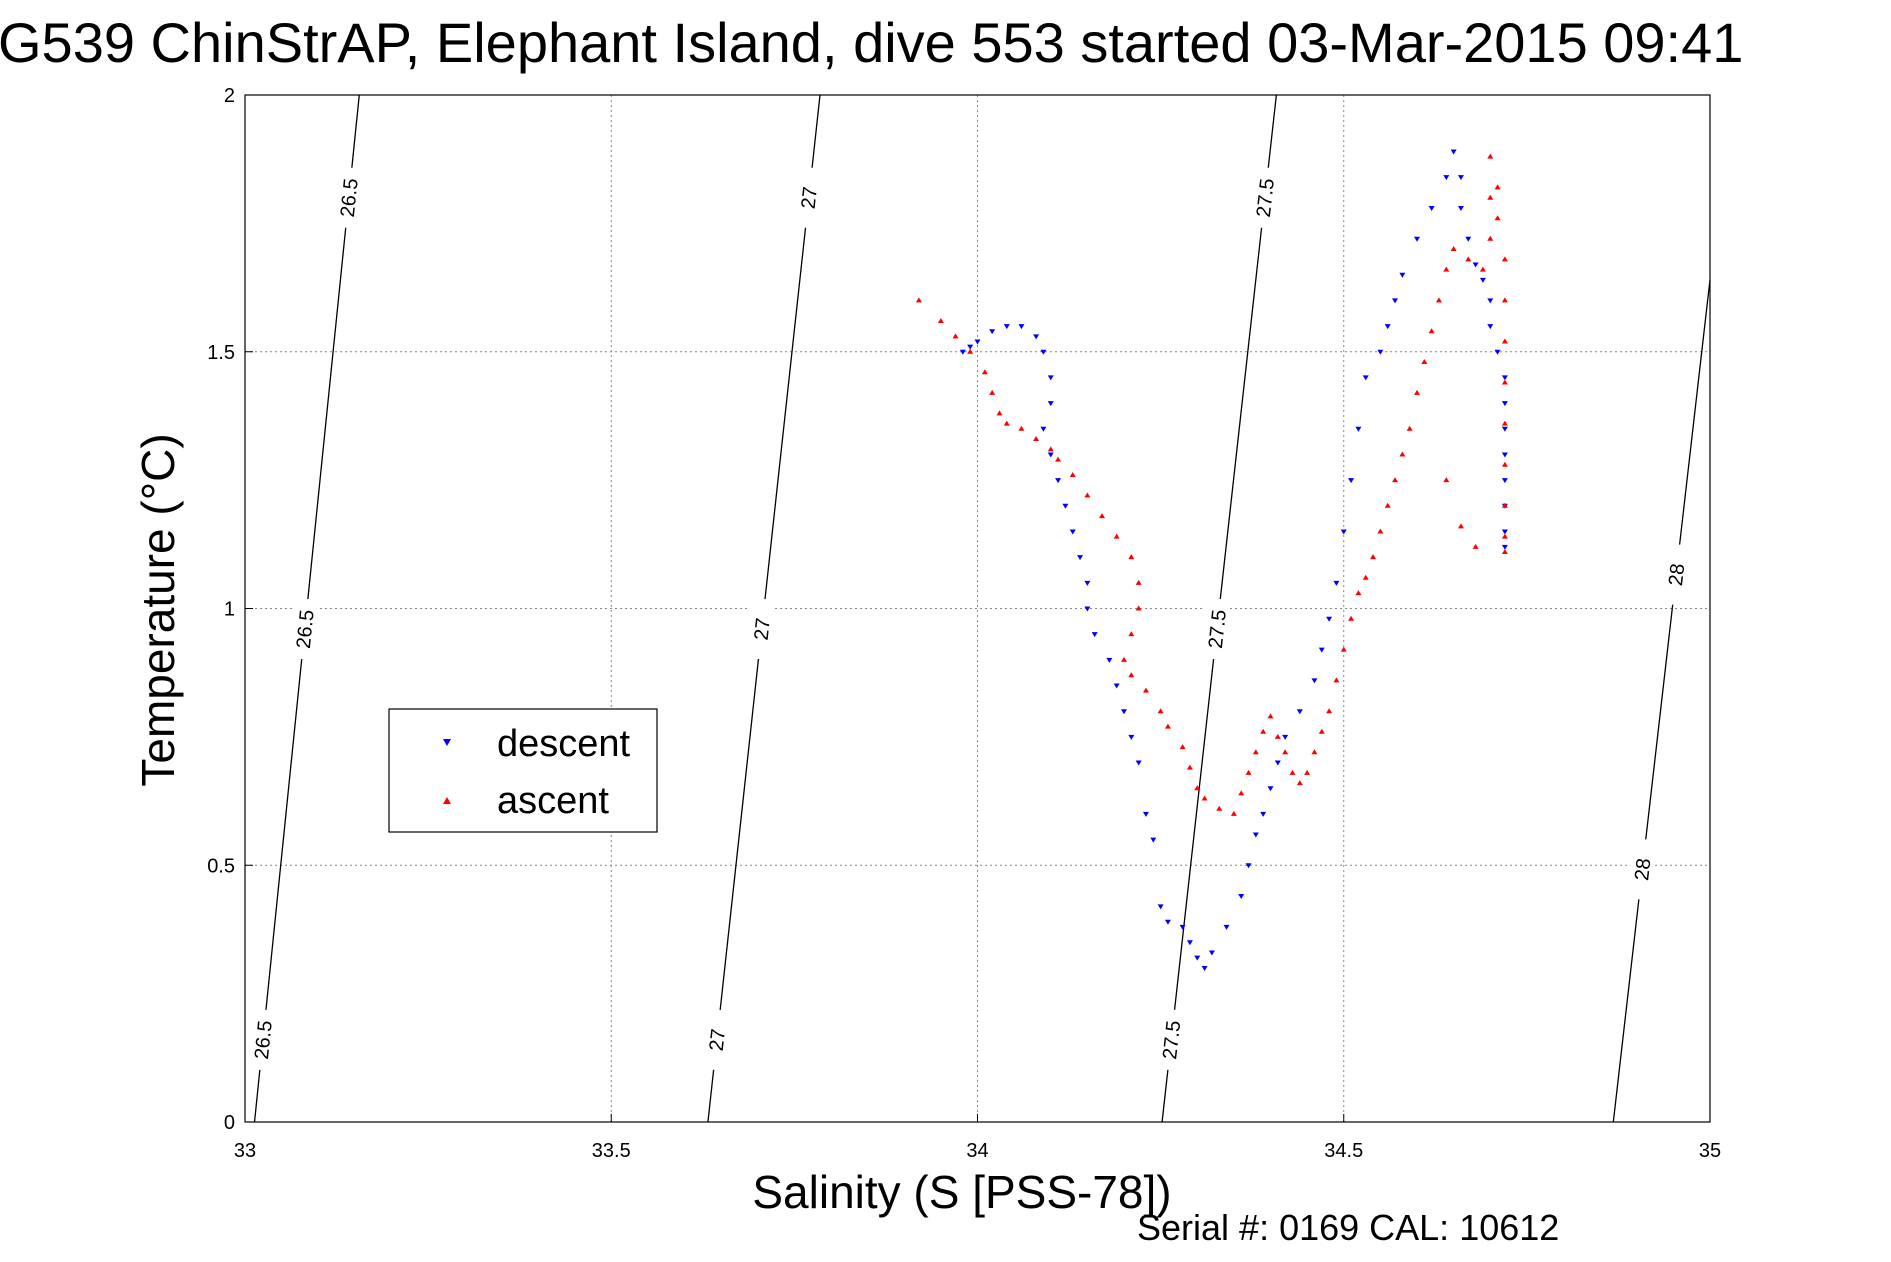  Describe the element at coordinates (611, 1151) in the screenshot. I see `x-tick-label: 33.5` at that location.